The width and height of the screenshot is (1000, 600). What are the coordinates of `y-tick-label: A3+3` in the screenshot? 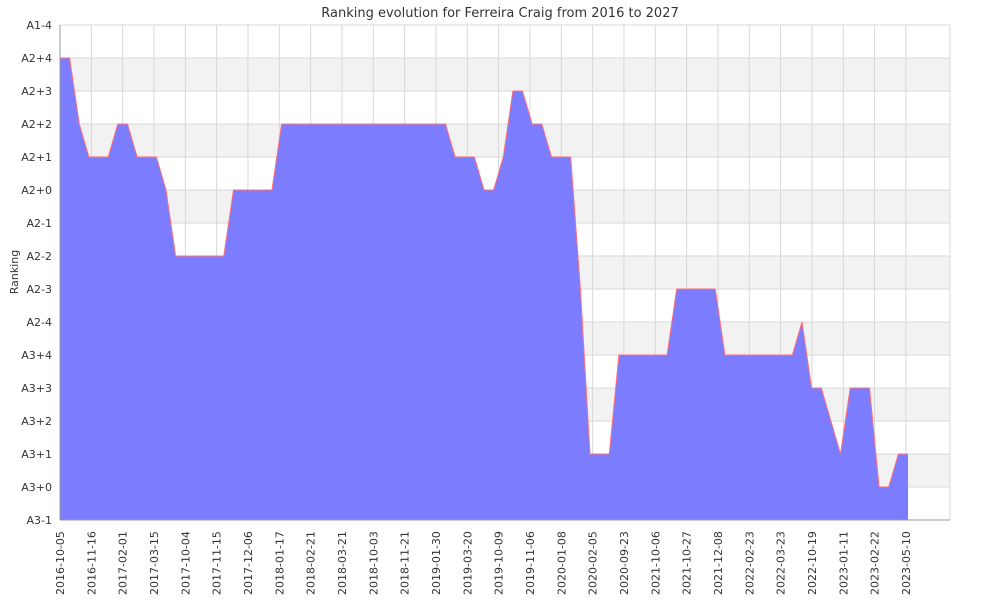 It's located at (36, 388).